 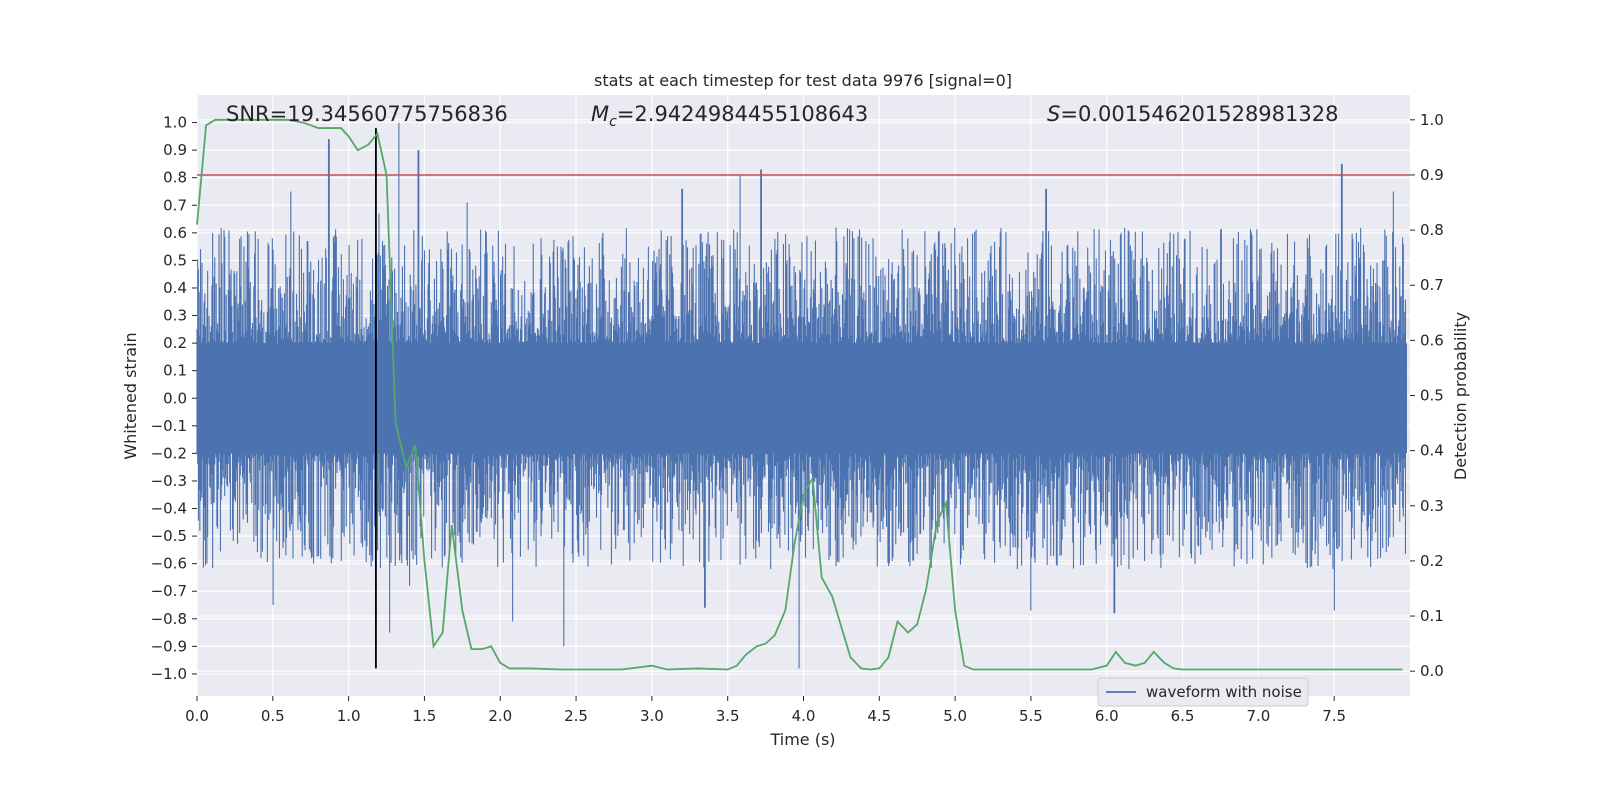 I want to click on y-tick-label: −0.6, so click(x=169, y=564).